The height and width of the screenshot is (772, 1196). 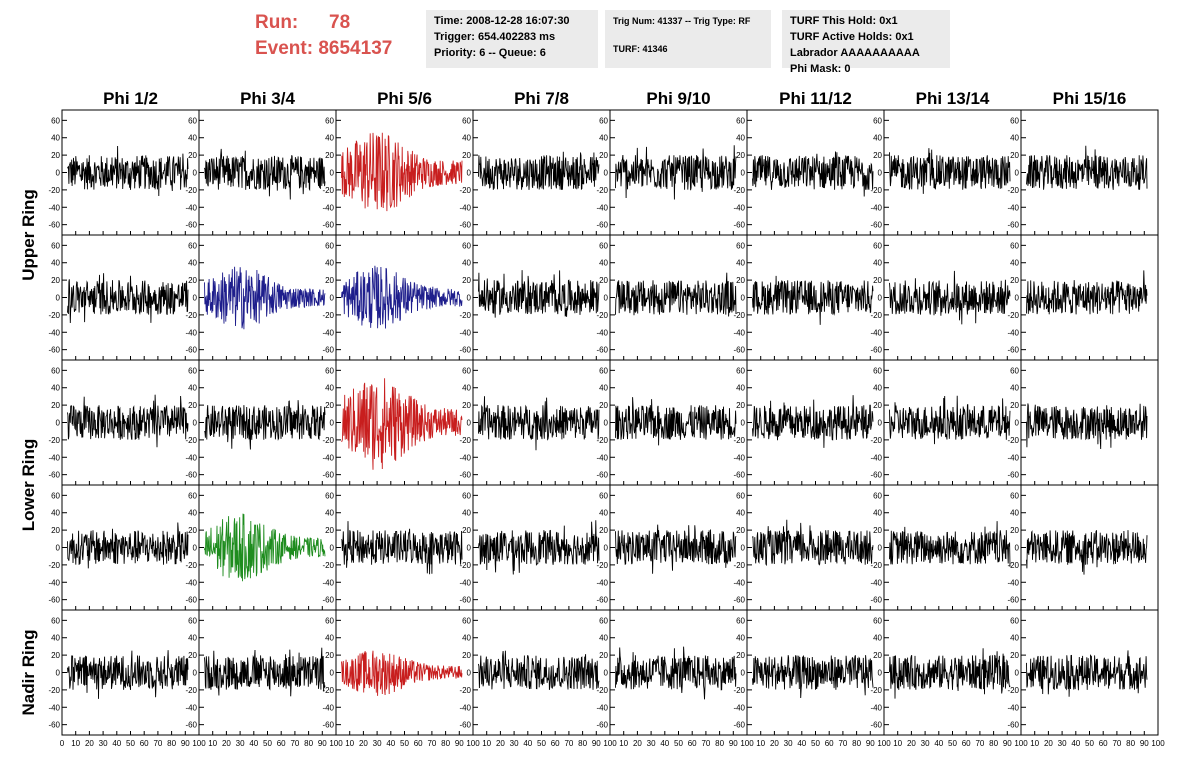 I want to click on x-tick-label: 50, so click(x=130, y=743).